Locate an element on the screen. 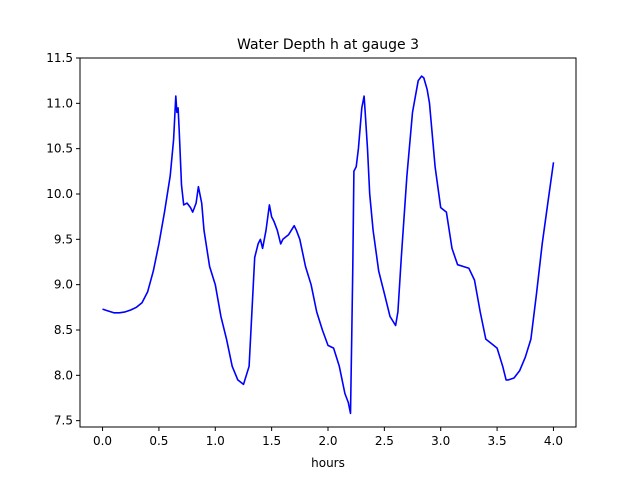  y-tick-label: 9.5 is located at coordinates (63, 239).